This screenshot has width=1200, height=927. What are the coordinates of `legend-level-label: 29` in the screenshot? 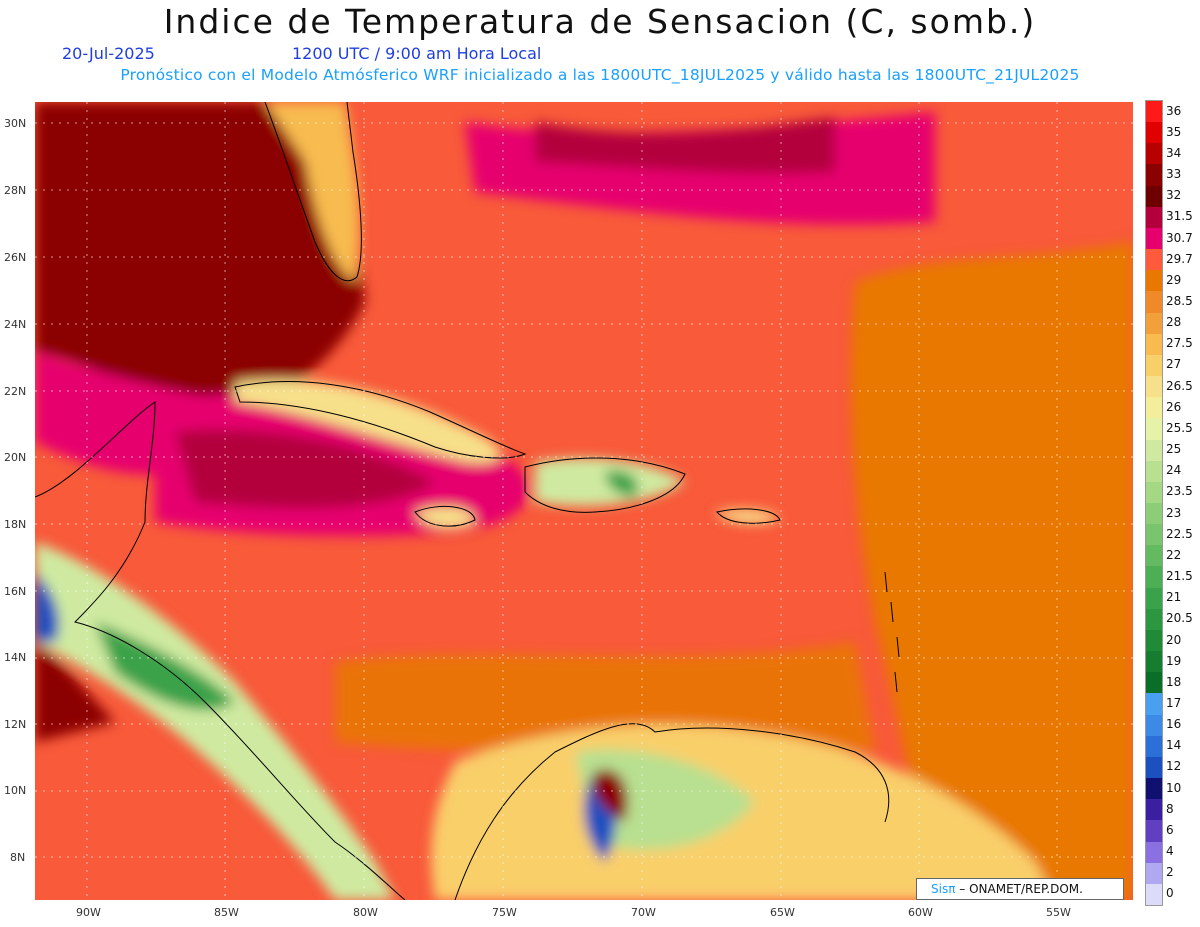 It's located at (1174, 279).